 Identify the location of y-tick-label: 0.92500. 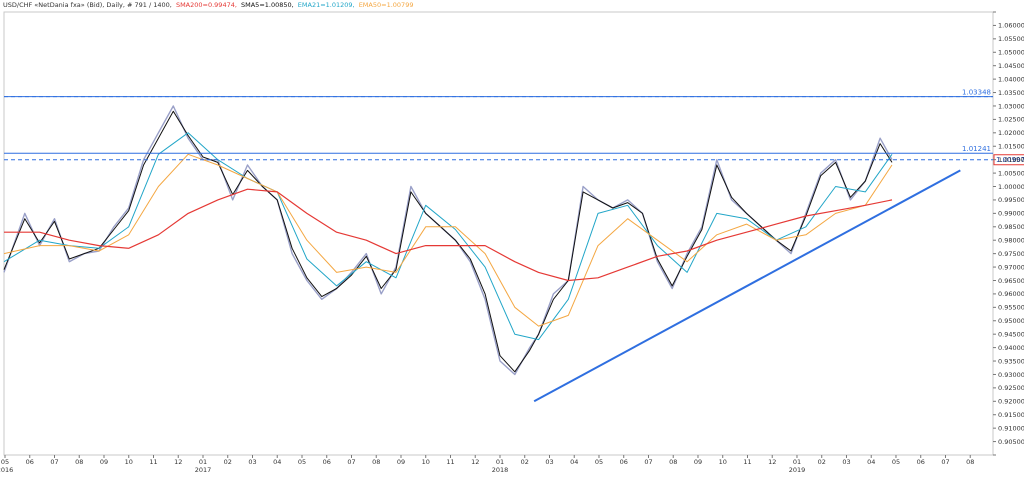
(1011, 388).